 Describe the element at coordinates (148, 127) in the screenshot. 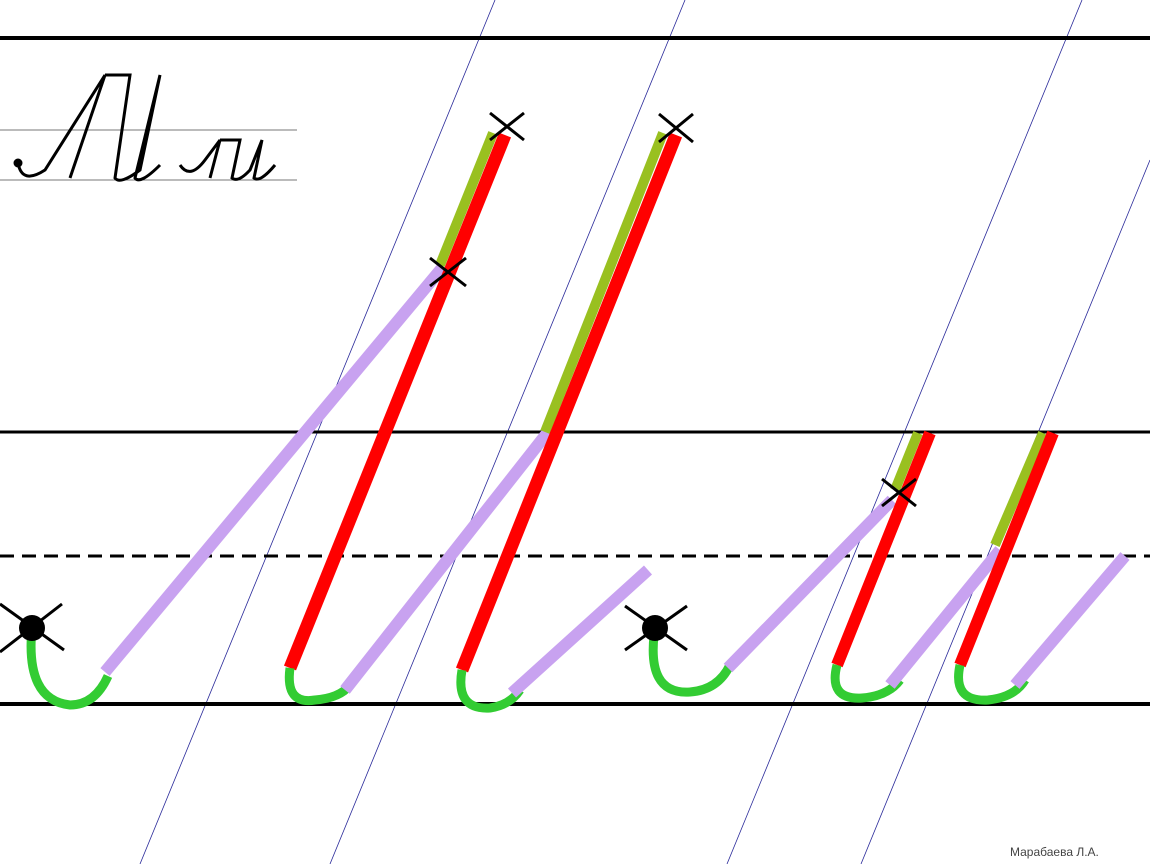

I see `script-sample` at that location.